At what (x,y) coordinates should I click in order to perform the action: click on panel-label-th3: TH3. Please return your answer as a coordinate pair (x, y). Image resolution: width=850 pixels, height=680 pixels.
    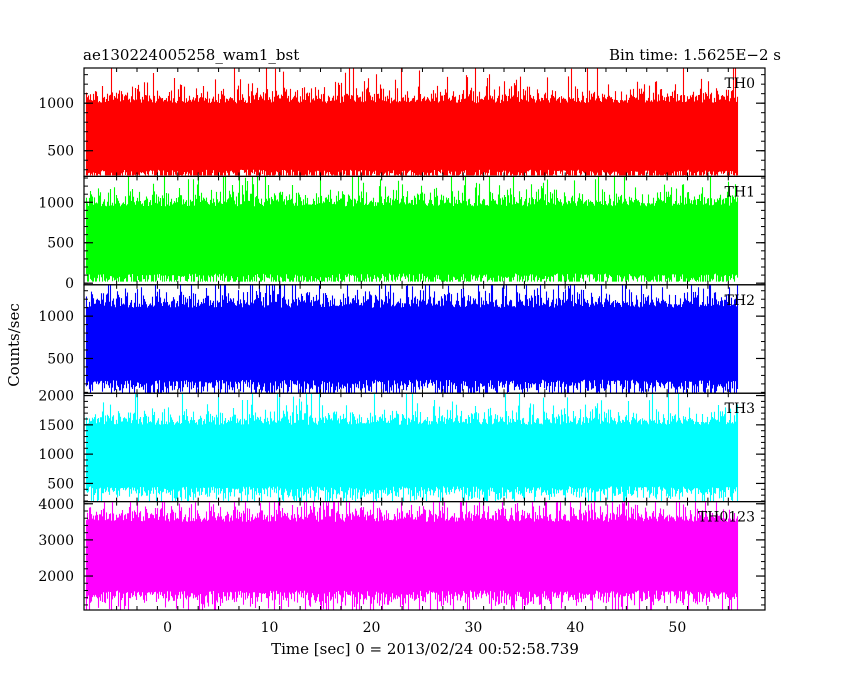
    Looking at the image, I should click on (740, 409).